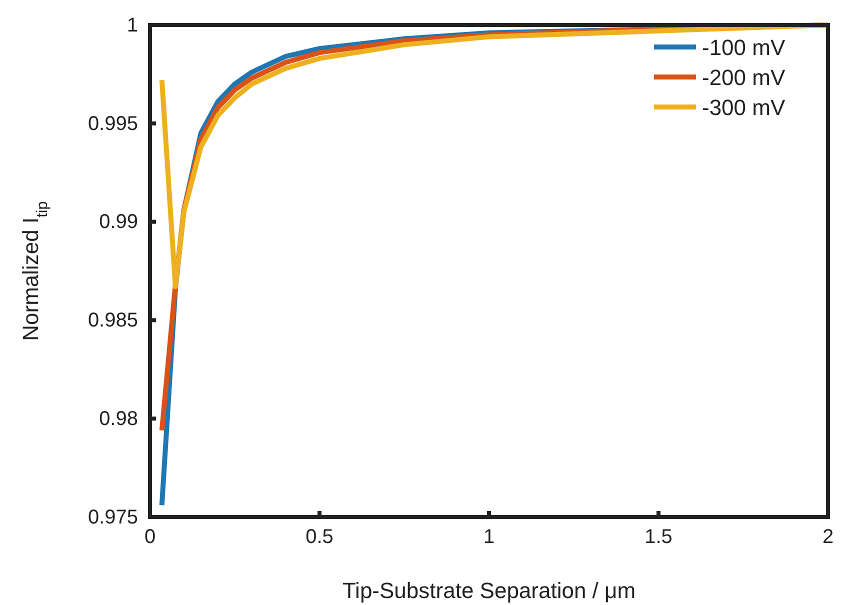 This screenshot has height=605, width=842. Describe the element at coordinates (118, 419) in the screenshot. I see `y-tick-label: 0.98` at that location.